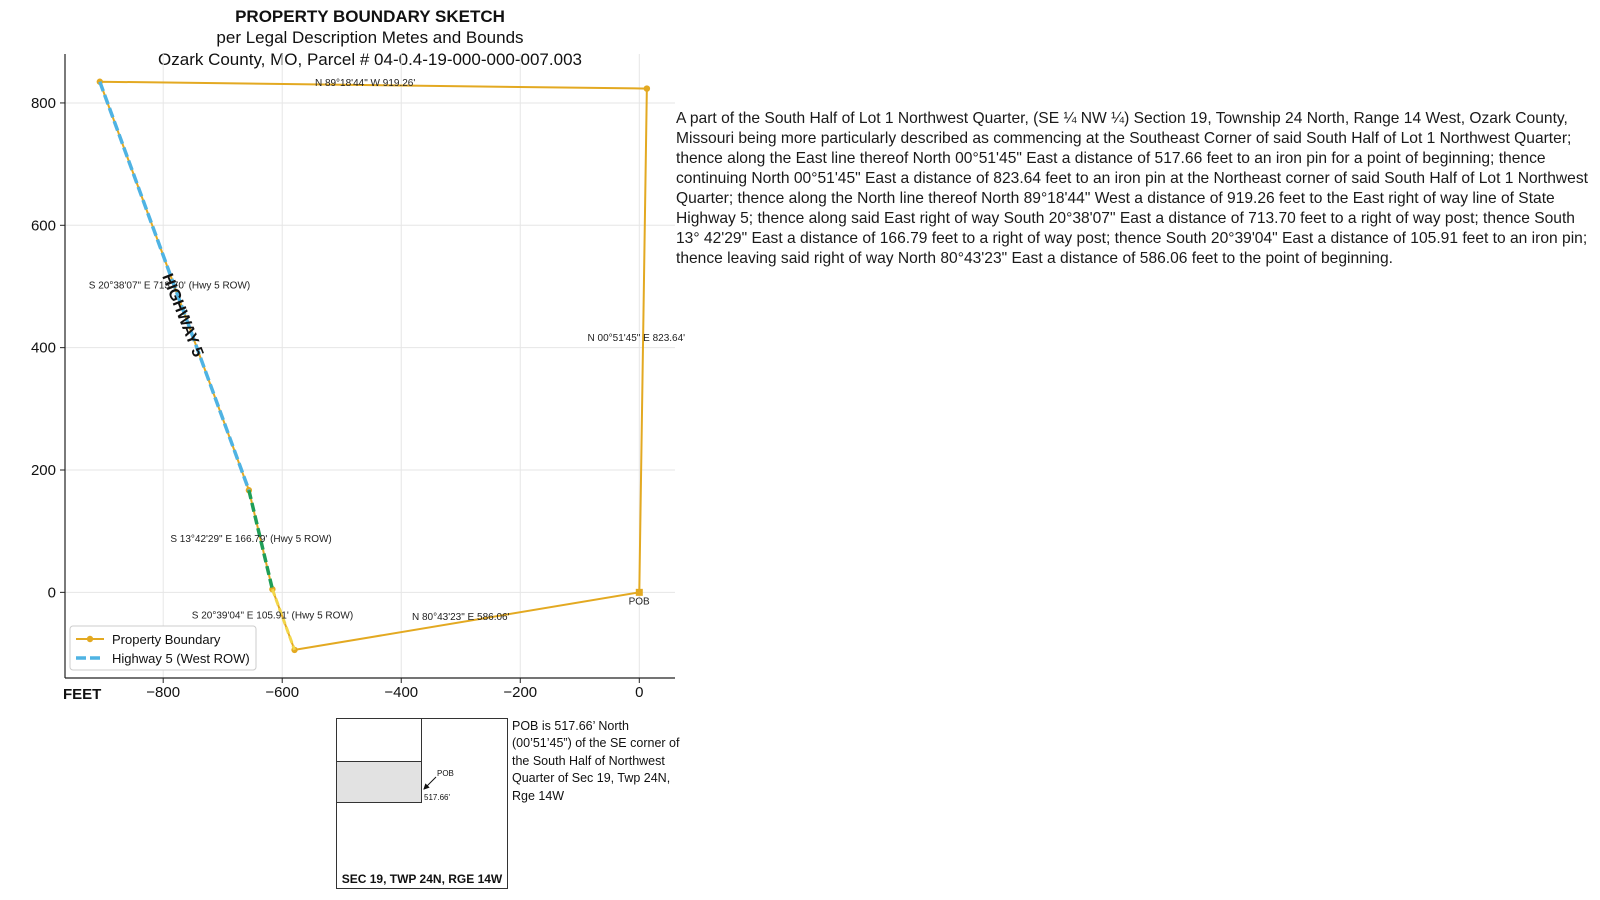  I want to click on title-line-2: per Legal Description Metes and Bounds, so click(370, 37).